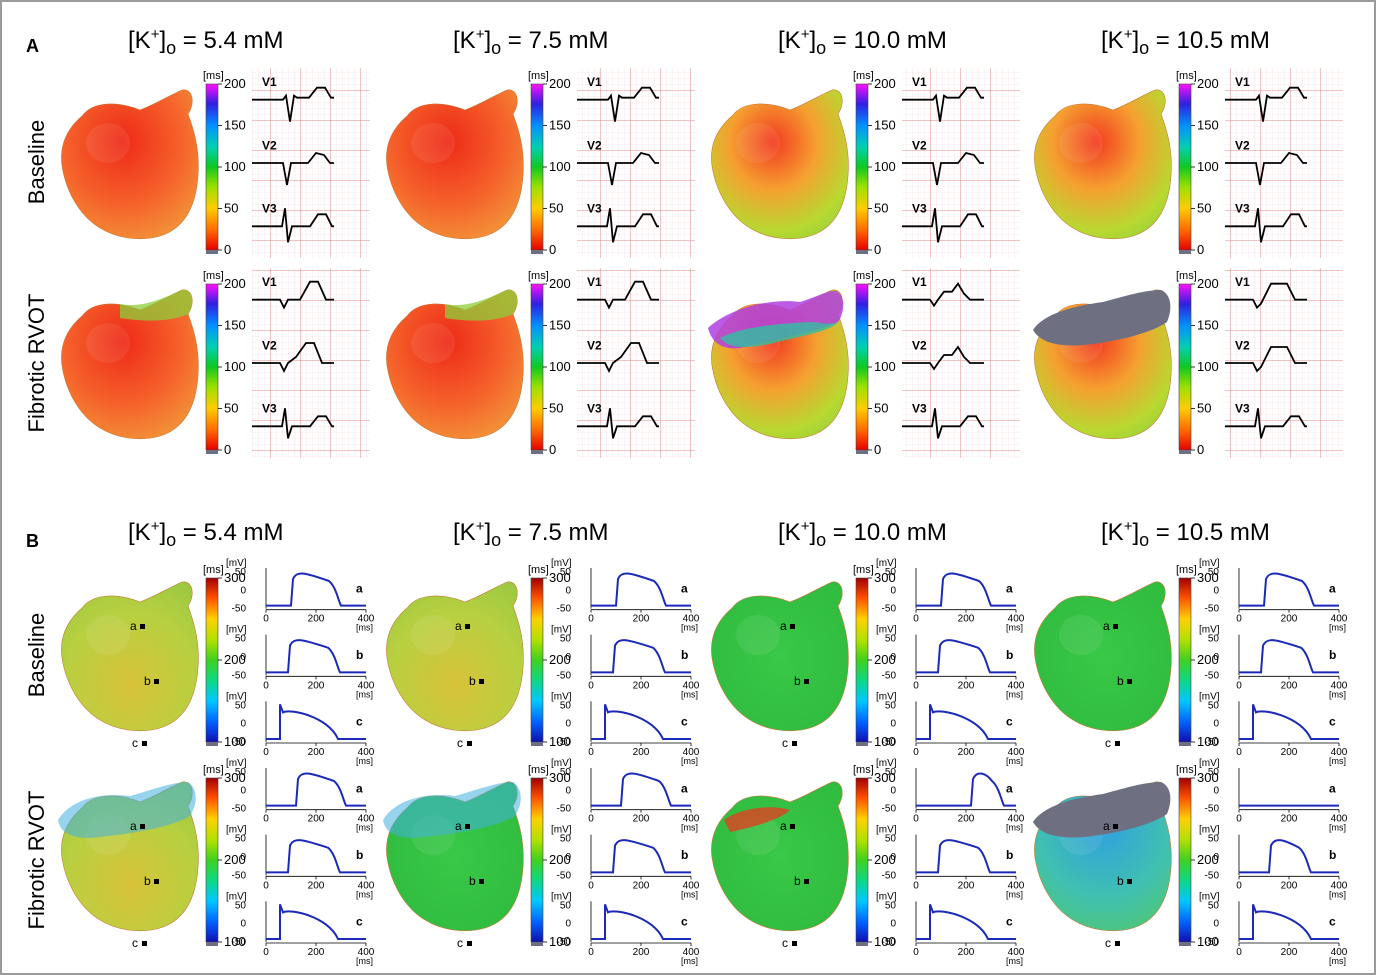 This screenshot has width=1376, height=975. What do you see at coordinates (684, 722) in the screenshot?
I see `ap-trace-label-c: c` at bounding box center [684, 722].